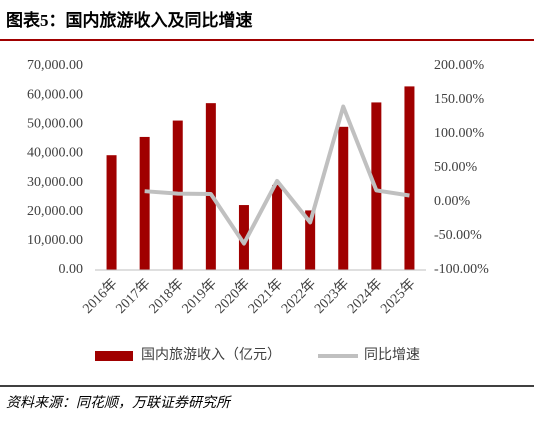 This screenshot has width=534, height=424. Describe the element at coordinates (55, 94) in the screenshot. I see `y-tick-label: 60,000.00` at that location.